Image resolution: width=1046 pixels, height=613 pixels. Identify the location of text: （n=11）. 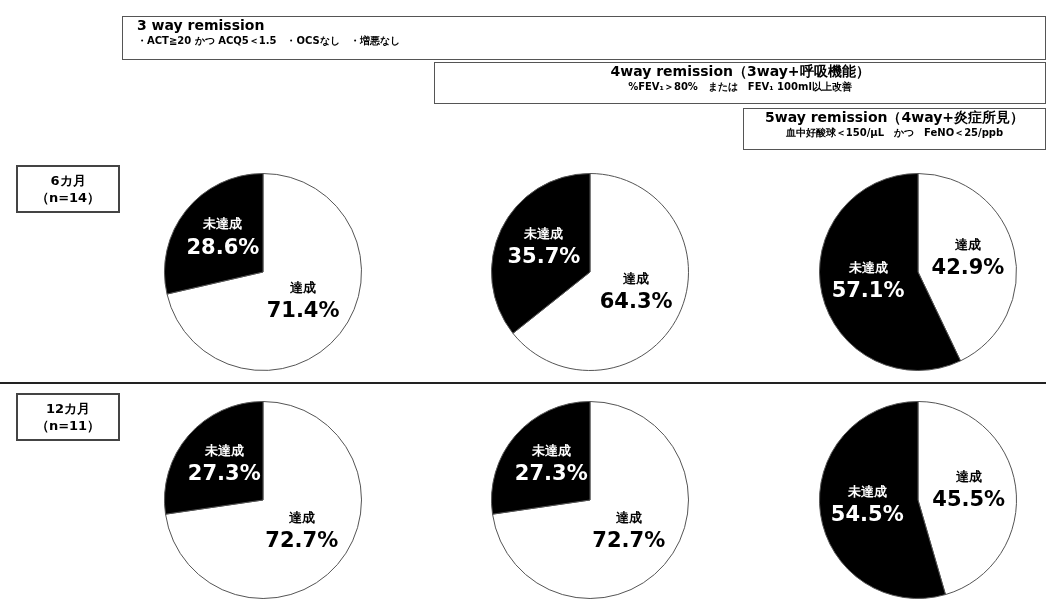
(68, 425).